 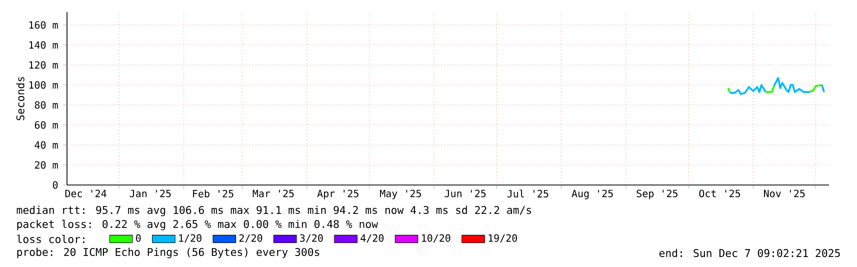 I want to click on x-tick-label: Nov '25, so click(x=784, y=194).